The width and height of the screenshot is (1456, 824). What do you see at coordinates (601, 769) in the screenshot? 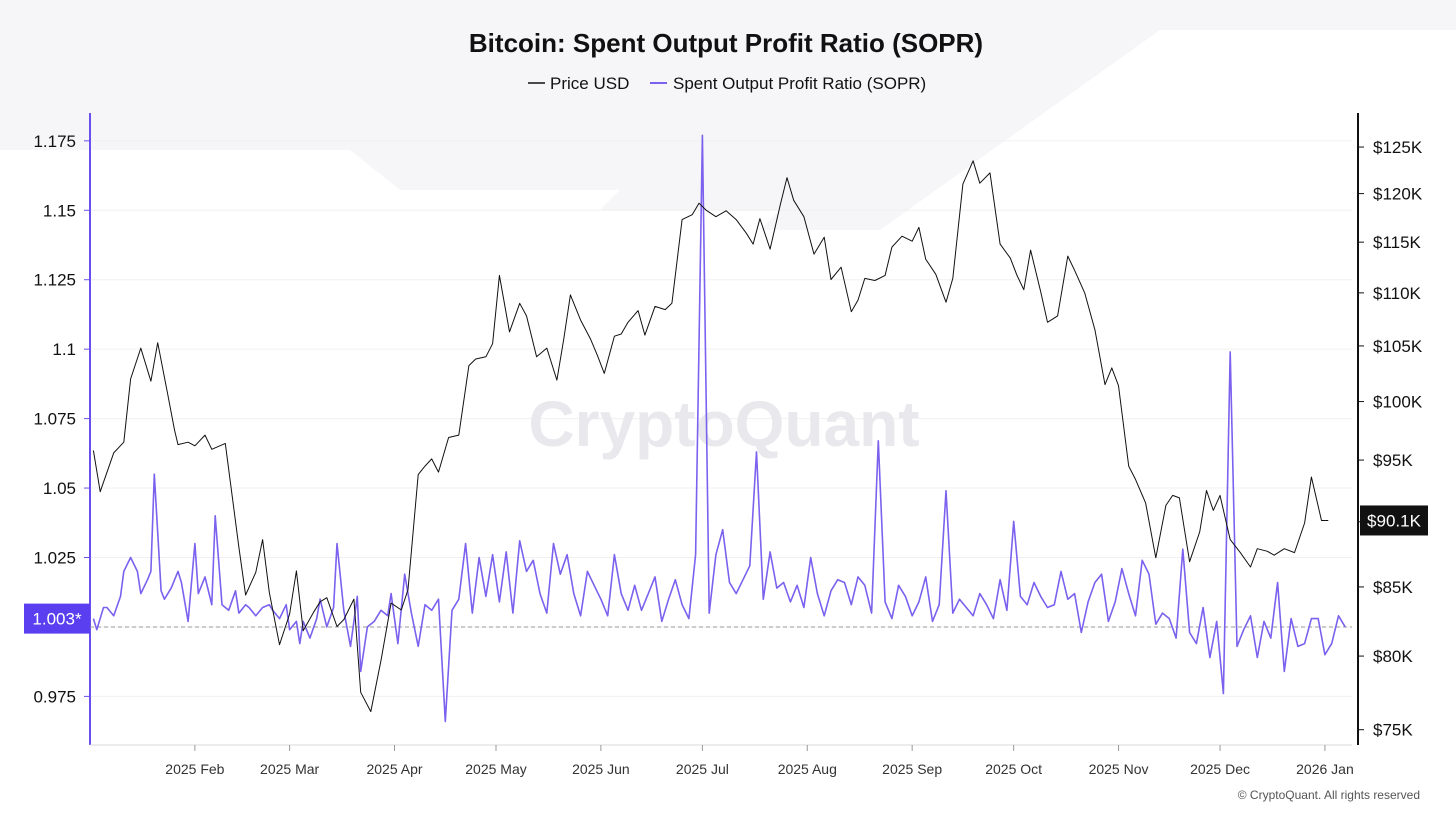
I see `x-axis-tick-label: 2025 Jun` at bounding box center [601, 769].